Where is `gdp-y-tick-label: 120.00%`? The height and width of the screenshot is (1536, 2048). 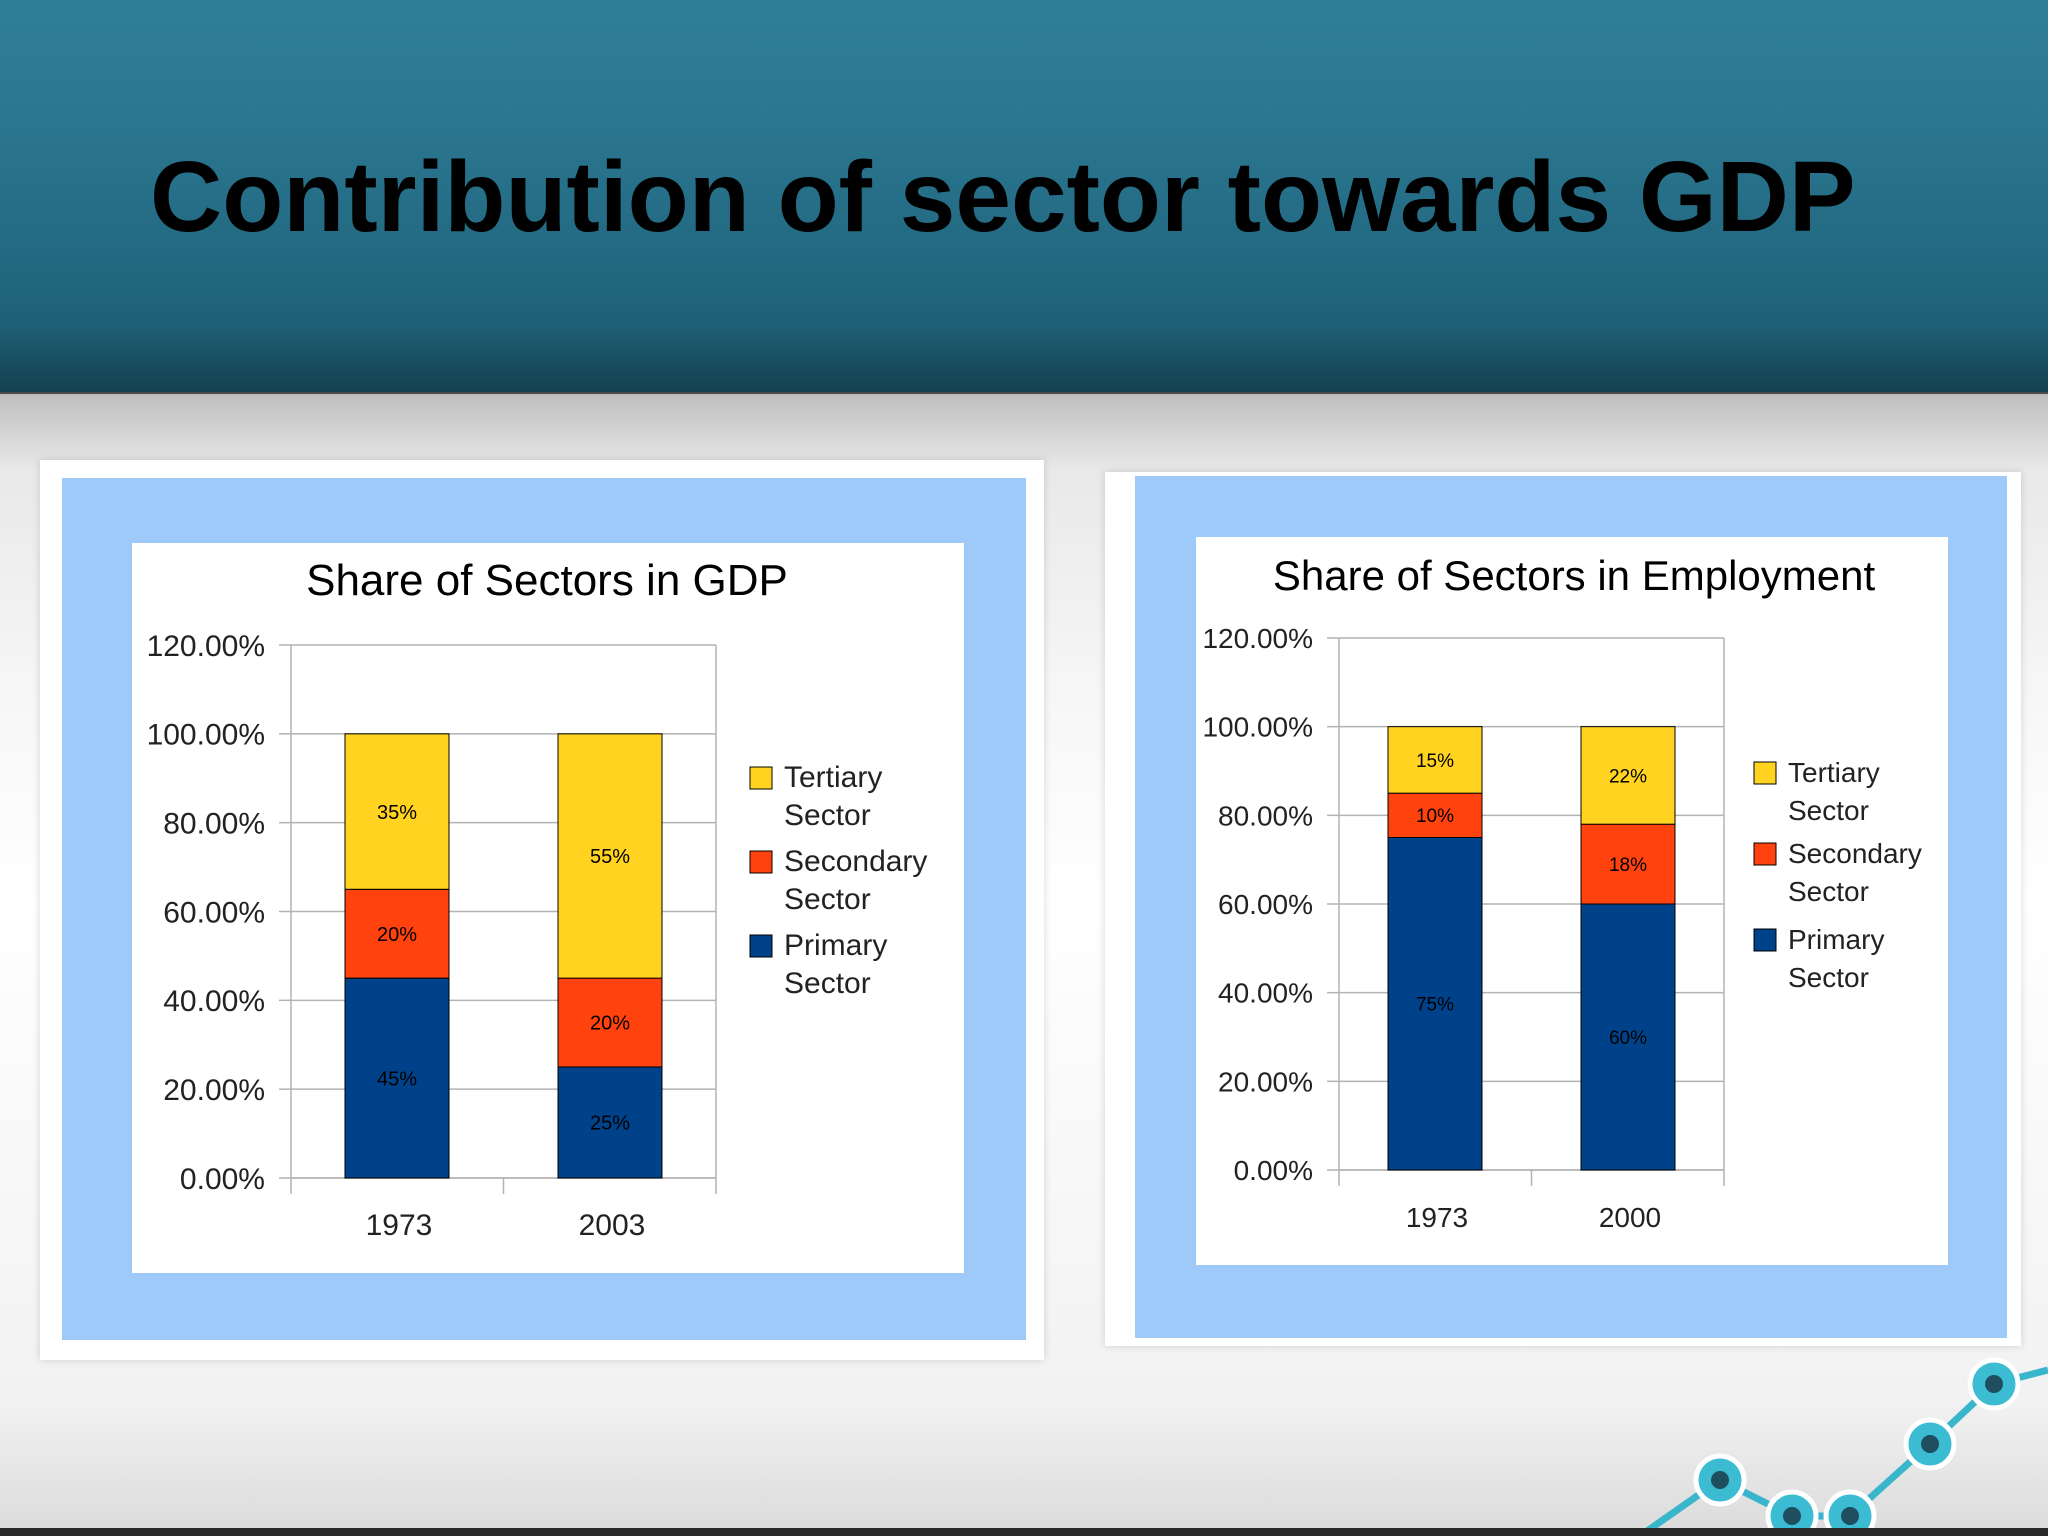
gdp-y-tick-label: 120.00% is located at coordinates (206, 646).